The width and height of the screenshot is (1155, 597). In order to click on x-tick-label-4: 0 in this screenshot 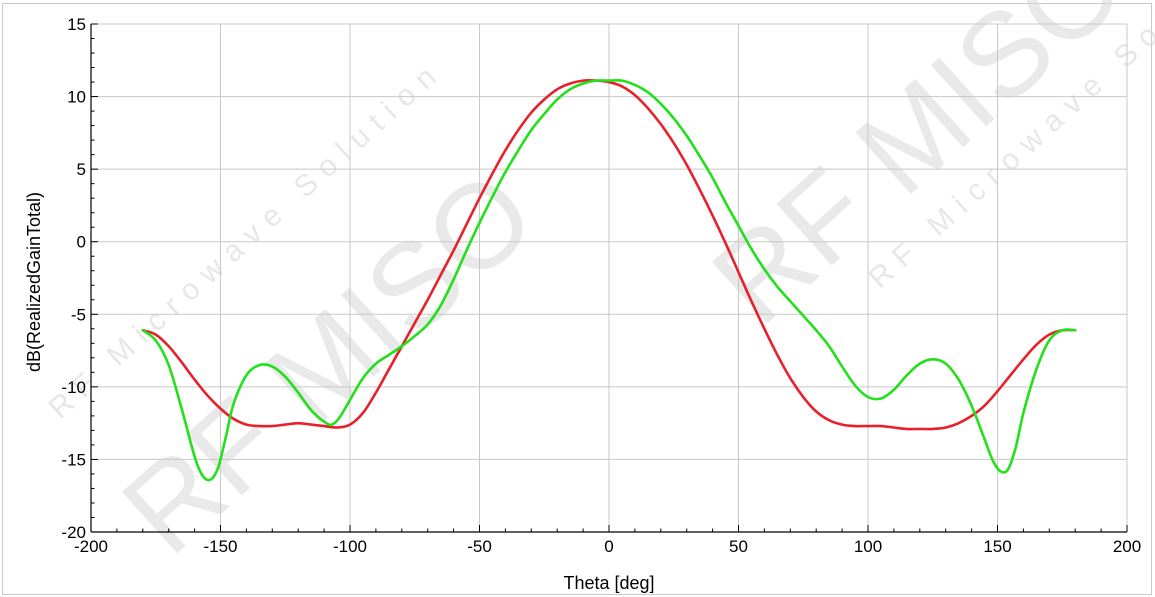, I will do `click(608, 546)`.